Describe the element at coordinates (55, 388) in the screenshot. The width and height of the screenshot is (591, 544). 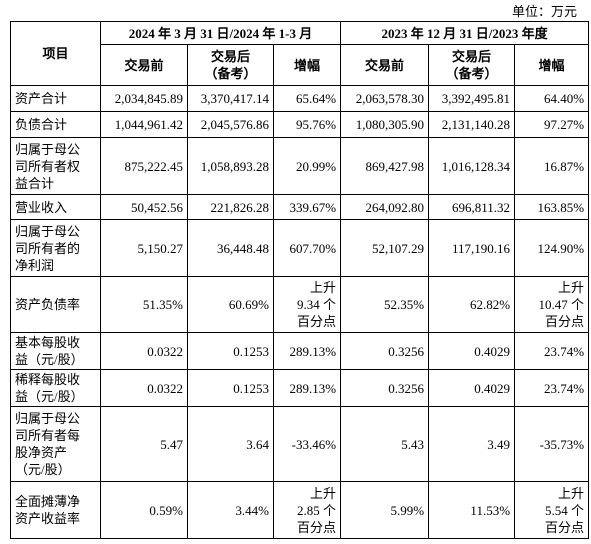
I see `row-label: 稀释每股收 益（元/股）` at that location.